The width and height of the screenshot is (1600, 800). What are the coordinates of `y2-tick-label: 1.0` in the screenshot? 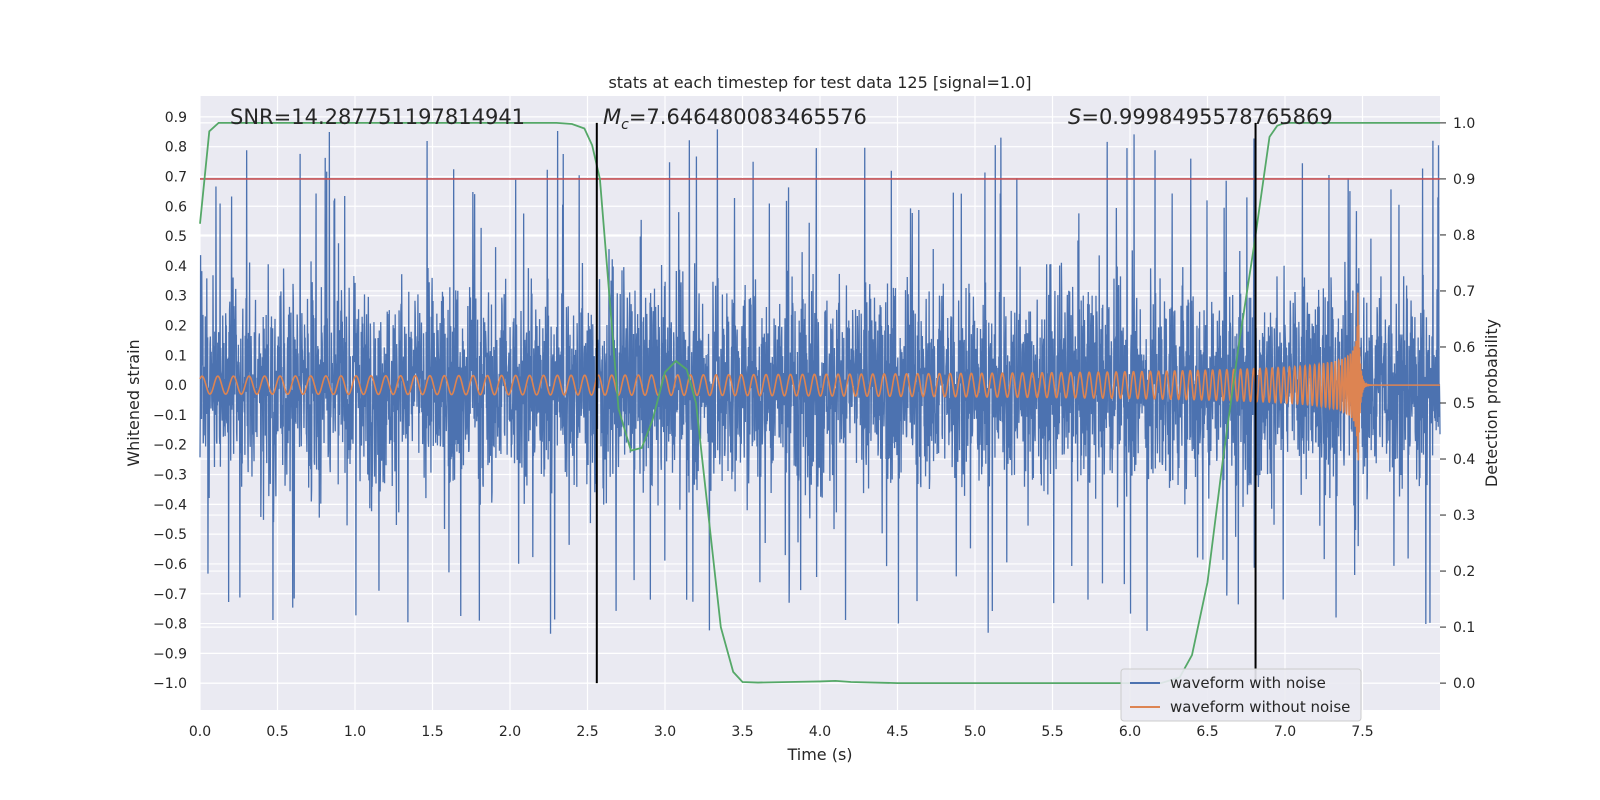 It's located at (1464, 124).